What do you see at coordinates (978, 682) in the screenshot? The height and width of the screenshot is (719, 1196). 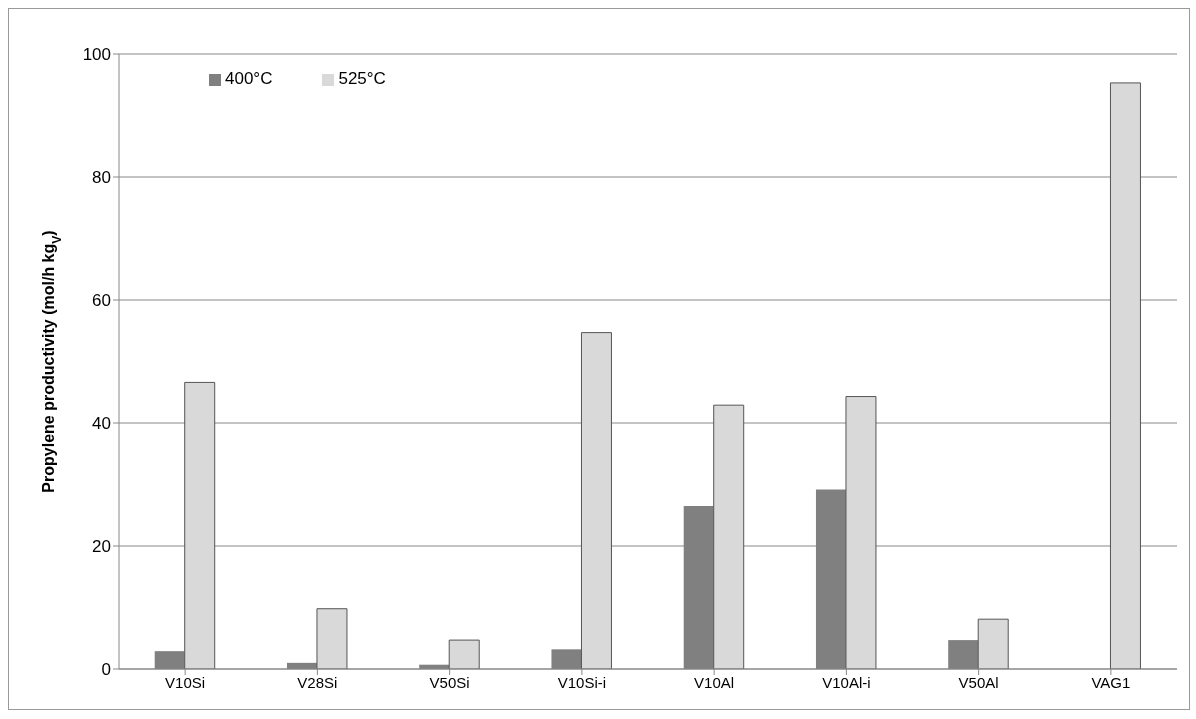 I see `x-tick-label: V50Al` at bounding box center [978, 682].